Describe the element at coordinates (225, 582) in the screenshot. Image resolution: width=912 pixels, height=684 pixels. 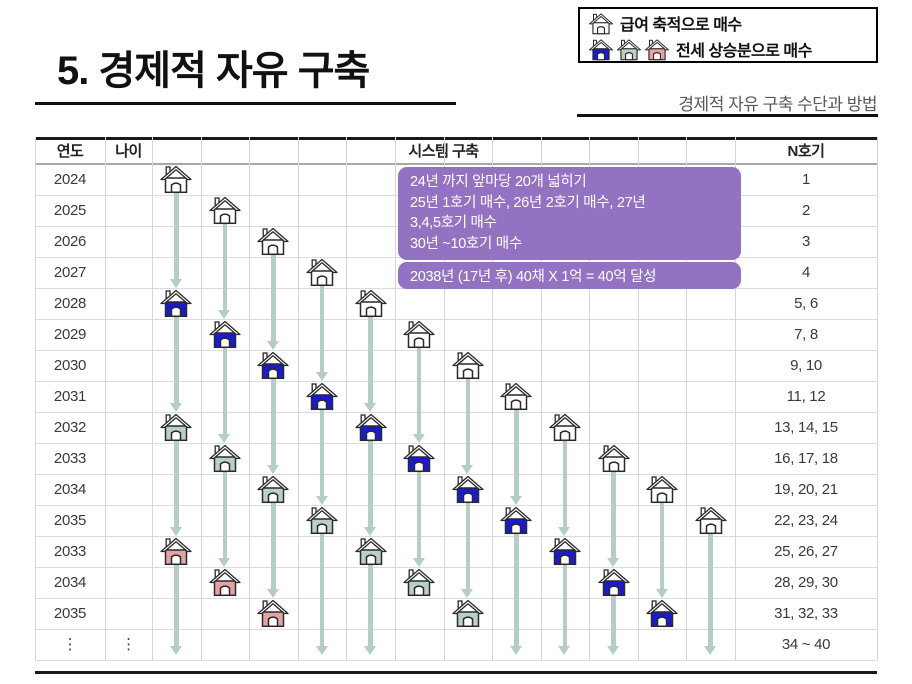
I see `house-icon-pink` at that location.